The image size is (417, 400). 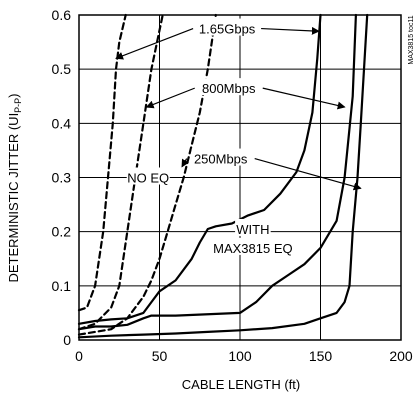 I want to click on y-axis-label-subscript: P-P, so click(x=18, y=105).